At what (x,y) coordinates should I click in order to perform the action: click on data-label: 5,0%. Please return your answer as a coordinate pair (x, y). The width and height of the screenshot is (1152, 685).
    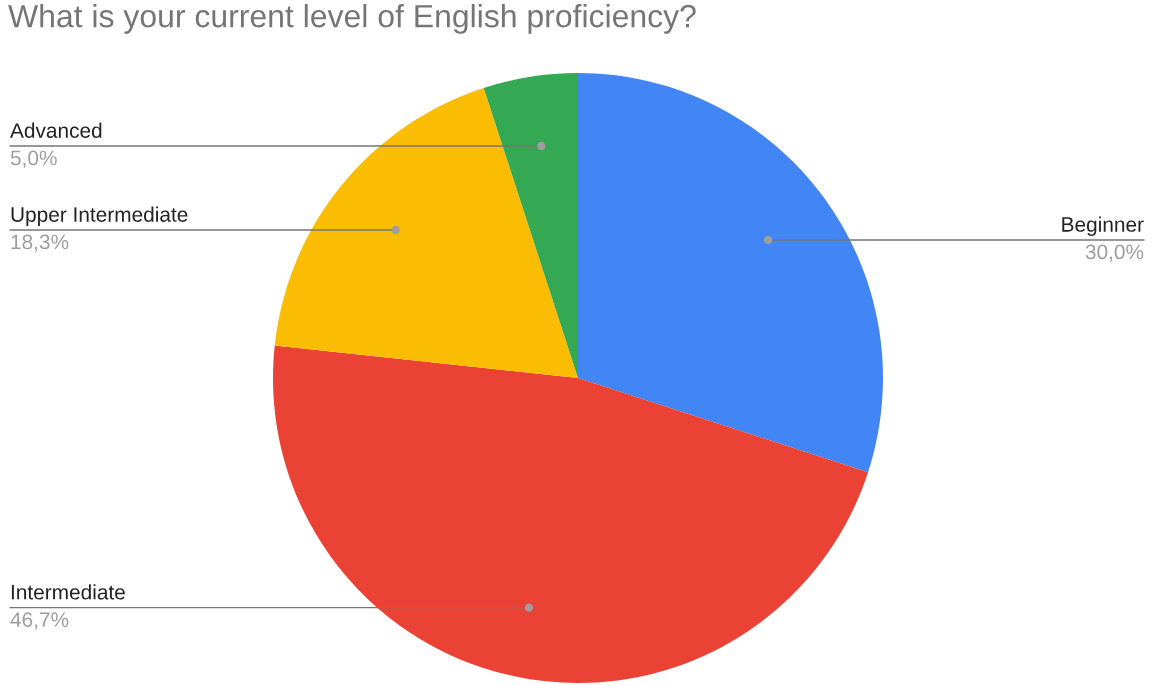
    Looking at the image, I should click on (33, 159).